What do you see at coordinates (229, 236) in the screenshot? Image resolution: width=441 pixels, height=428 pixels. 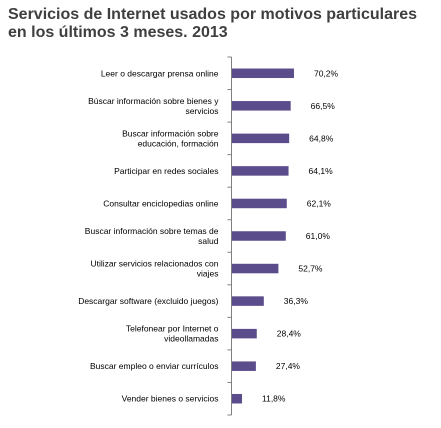 I see `y-ticks-group` at bounding box center [229, 236].